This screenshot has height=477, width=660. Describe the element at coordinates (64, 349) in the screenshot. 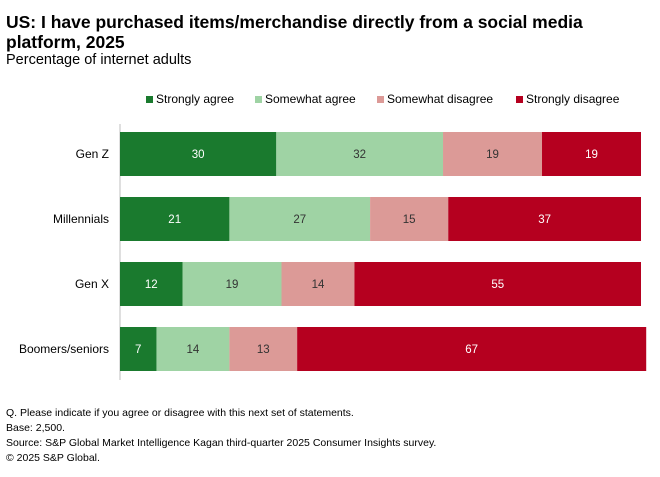

I see `category-label-boomers-seniors: Boomers/seniors` at that location.